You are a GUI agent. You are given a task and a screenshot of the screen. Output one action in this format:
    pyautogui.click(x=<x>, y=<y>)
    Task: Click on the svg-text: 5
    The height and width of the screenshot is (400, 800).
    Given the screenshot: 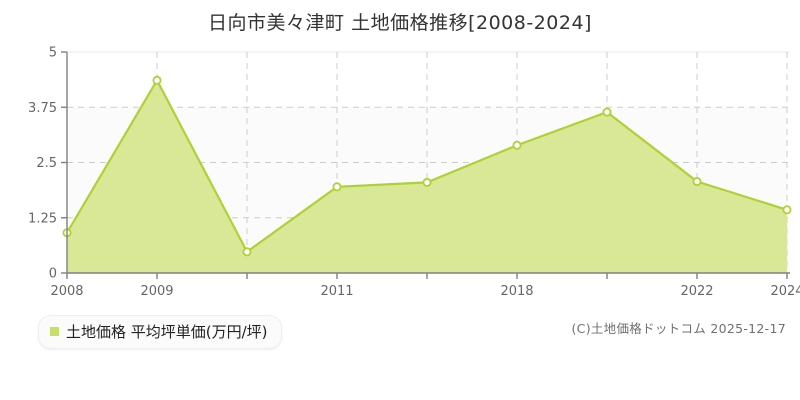 What is the action you would take?
    pyautogui.click(x=53, y=53)
    